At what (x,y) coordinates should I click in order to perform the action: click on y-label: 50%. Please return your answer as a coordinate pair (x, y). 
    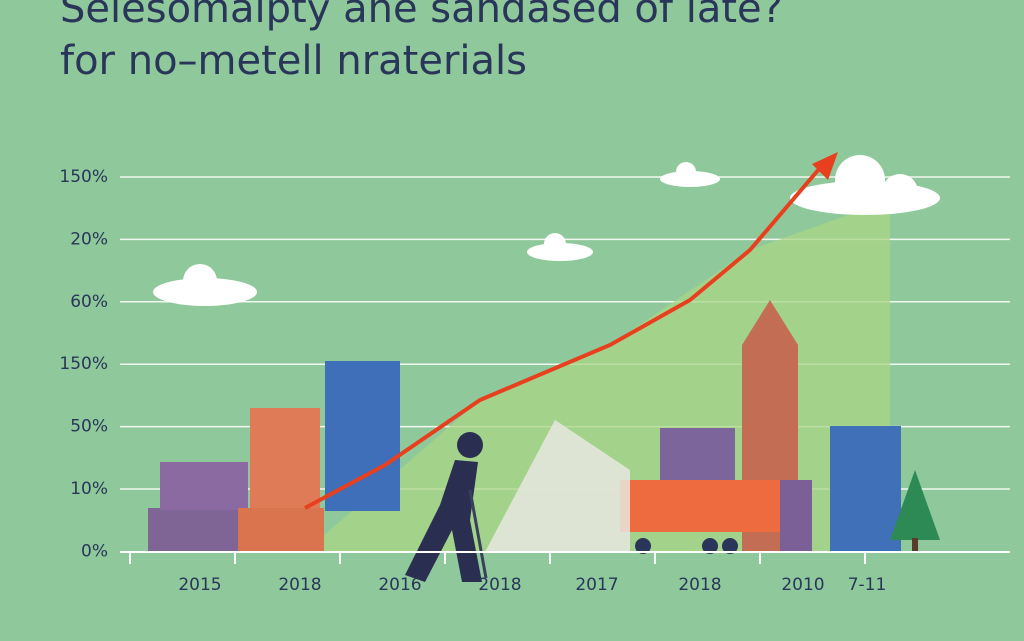
    Looking at the image, I should click on (89, 427).